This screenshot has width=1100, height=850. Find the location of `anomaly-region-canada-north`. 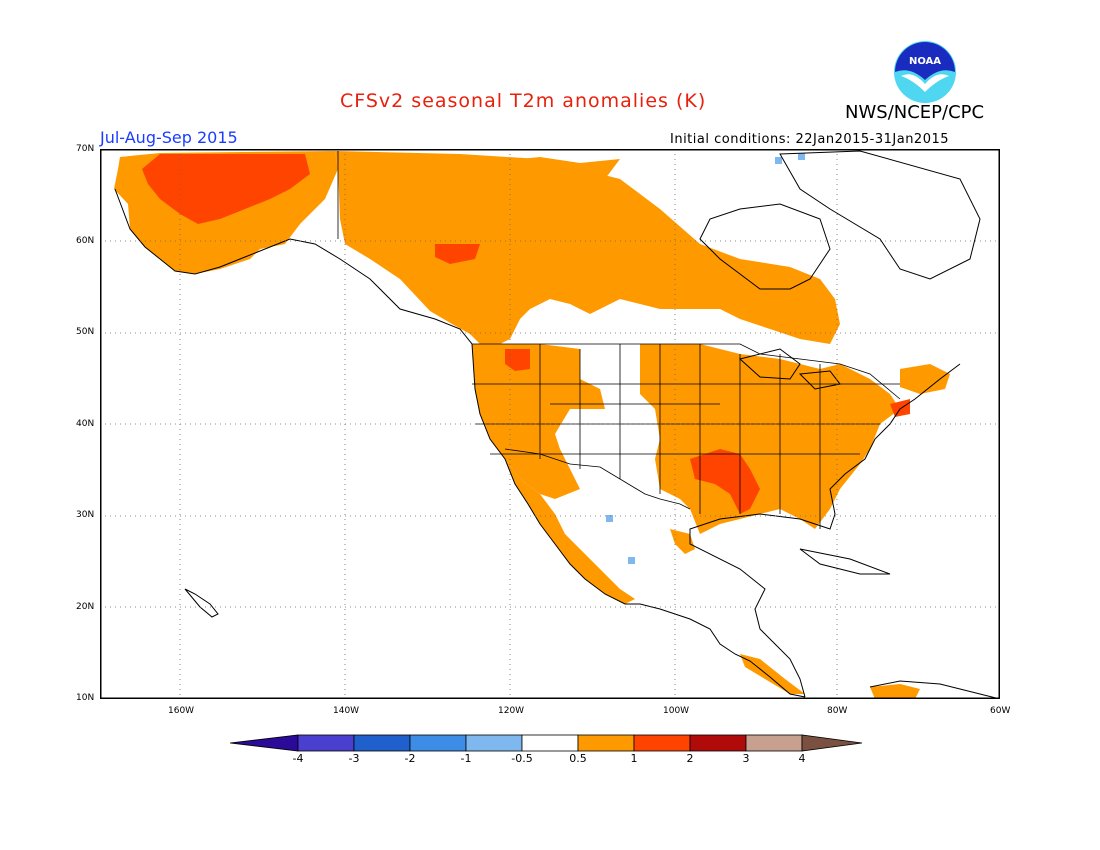

anomaly-region-canada-north is located at coordinates (537, 170).